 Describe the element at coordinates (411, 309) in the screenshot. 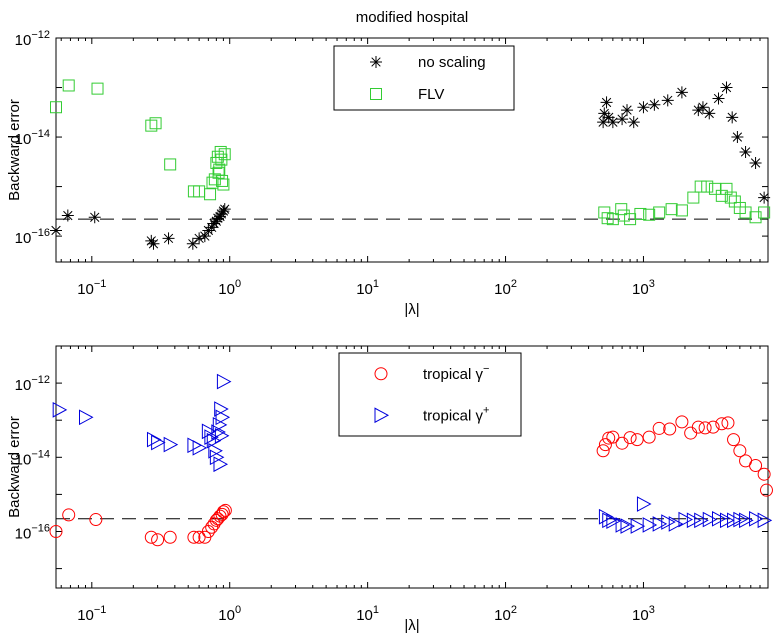

I see `x-axis-label: |λ|` at that location.